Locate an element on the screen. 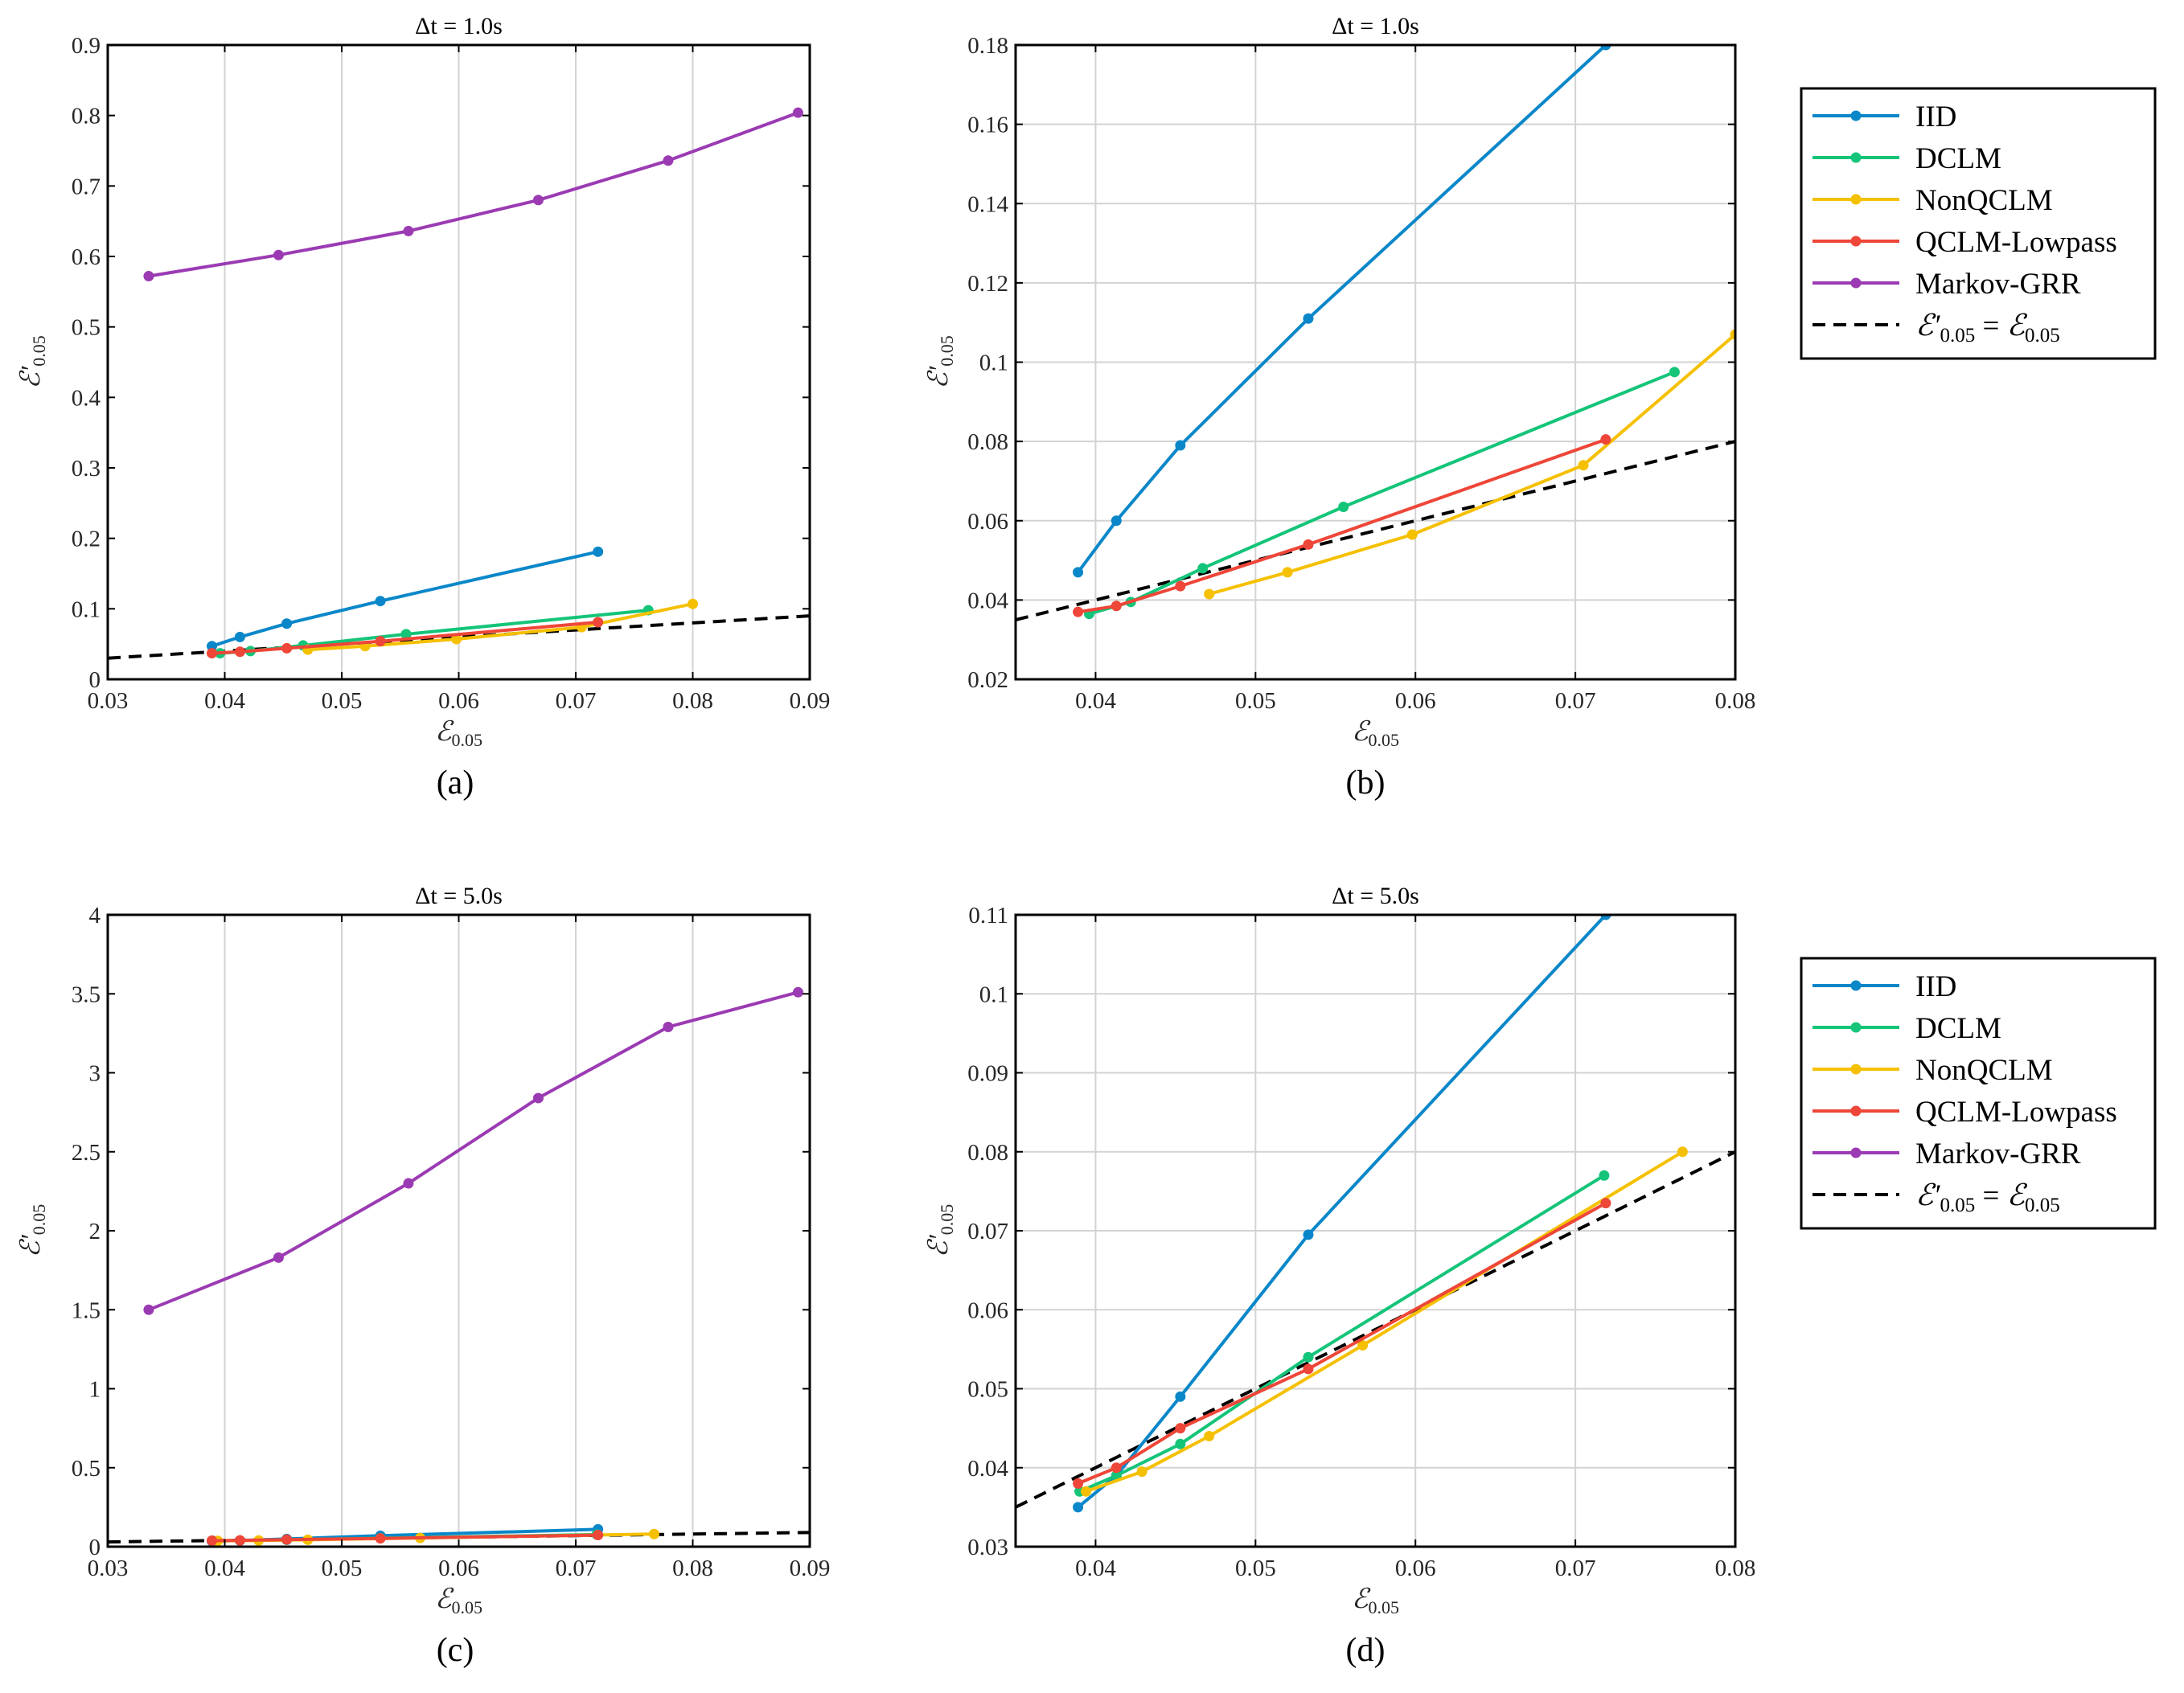  chart-title: Δt = 5.0s is located at coordinates (1375, 896).